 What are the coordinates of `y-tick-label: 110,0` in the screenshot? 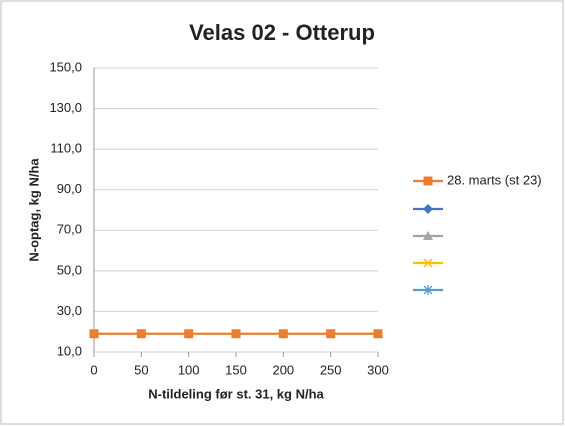 It's located at (66, 148).